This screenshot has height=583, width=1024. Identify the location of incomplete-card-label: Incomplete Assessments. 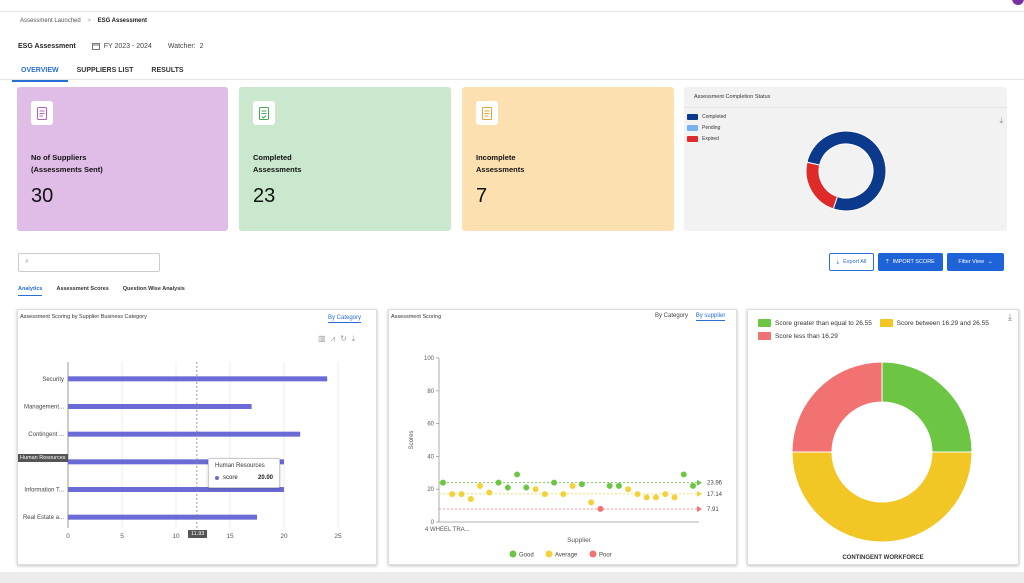
(500, 163).